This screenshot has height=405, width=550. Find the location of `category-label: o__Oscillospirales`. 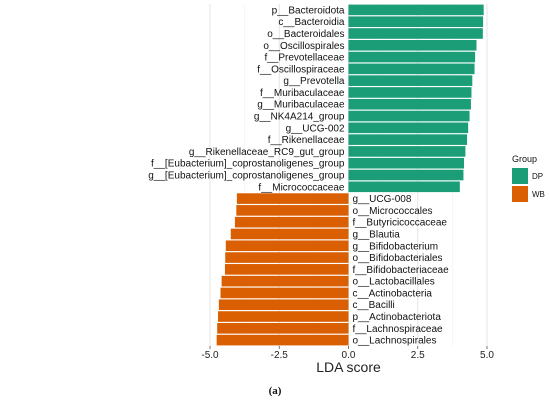

category-label: o__Oscillospirales is located at coordinates (303, 46).